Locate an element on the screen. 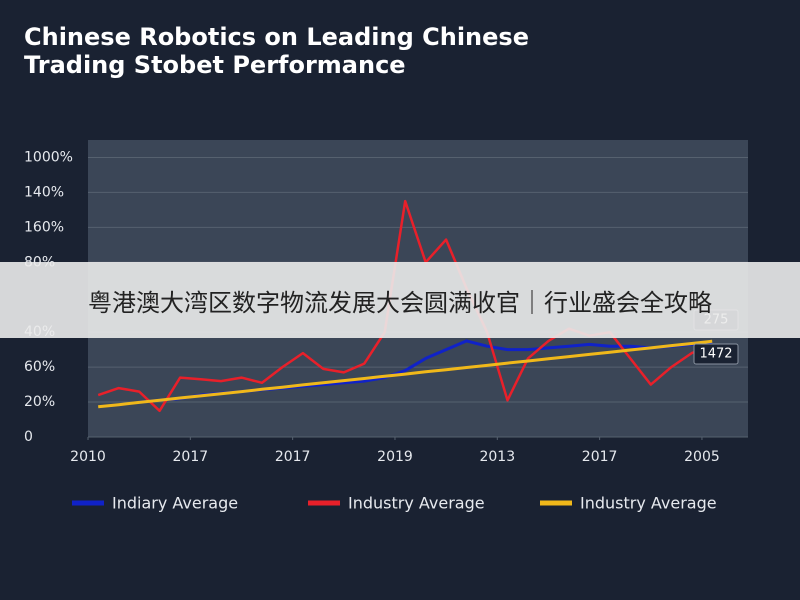 Image resolution: width=800 pixels, height=600 pixels. x-tick-label: 2010 is located at coordinates (88, 457).